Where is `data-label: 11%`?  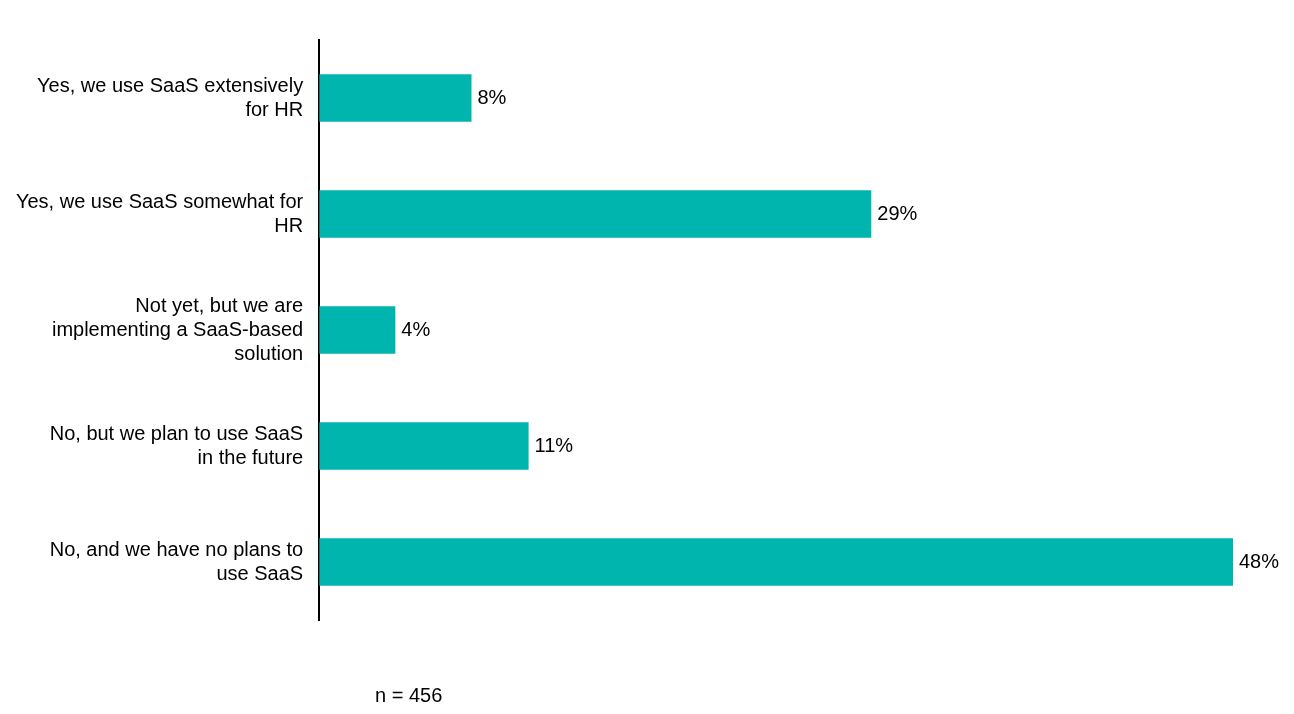 data-label: 11% is located at coordinates (554, 444).